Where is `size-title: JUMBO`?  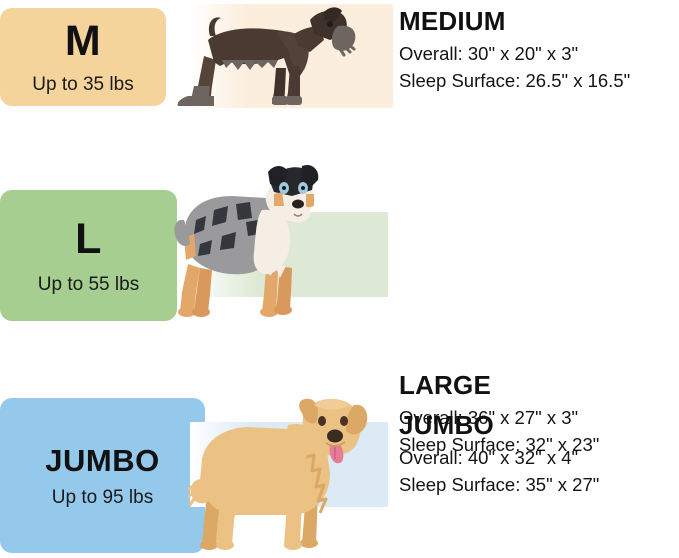 size-title: JUMBO is located at coordinates (446, 425).